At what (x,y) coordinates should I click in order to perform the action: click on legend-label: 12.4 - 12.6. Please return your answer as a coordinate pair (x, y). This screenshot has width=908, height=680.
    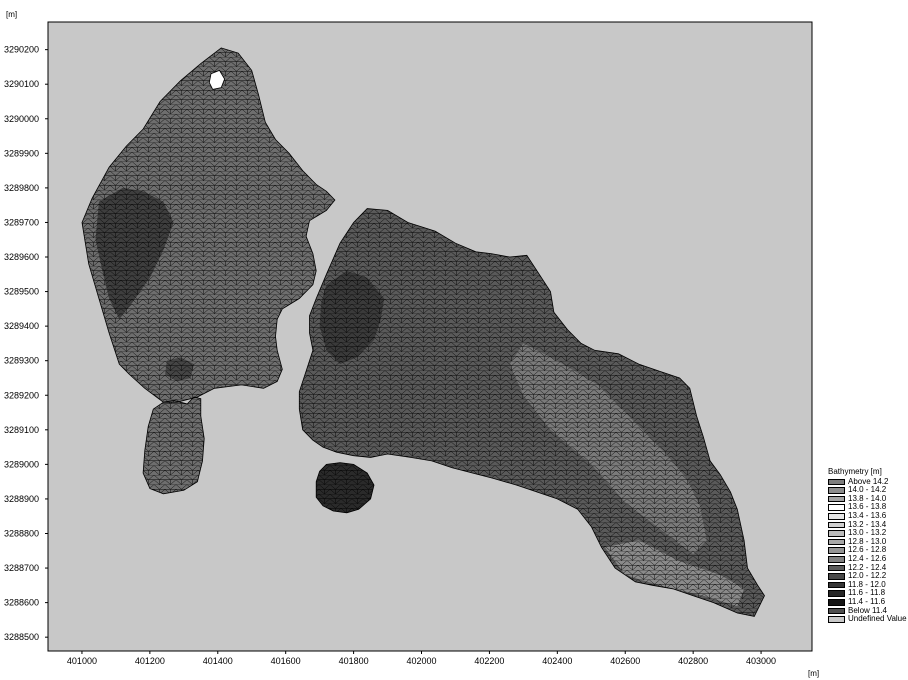
    Looking at the image, I should click on (867, 558).